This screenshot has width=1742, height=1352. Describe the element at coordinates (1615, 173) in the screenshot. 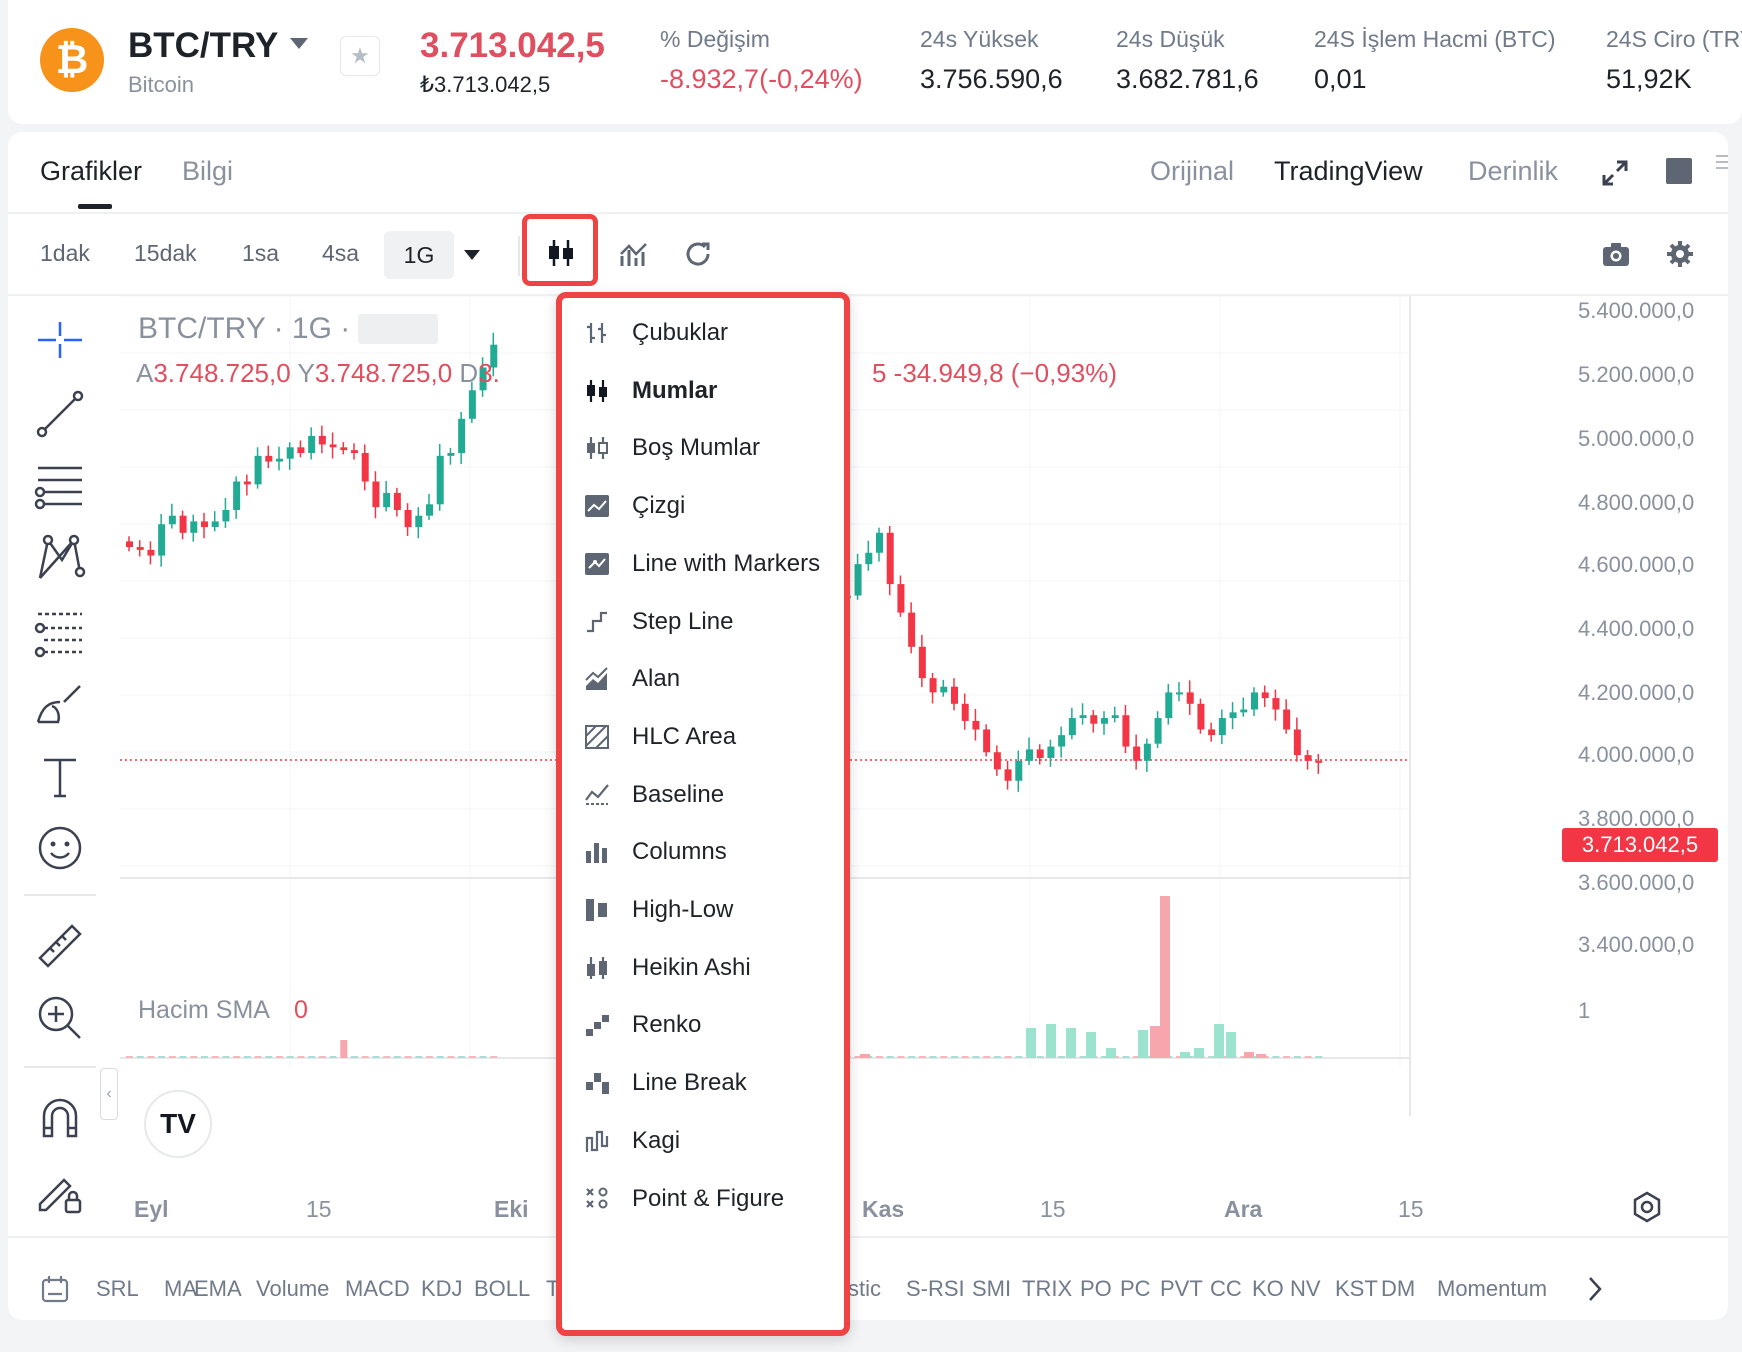

I see `fullscreen-icon` at that location.